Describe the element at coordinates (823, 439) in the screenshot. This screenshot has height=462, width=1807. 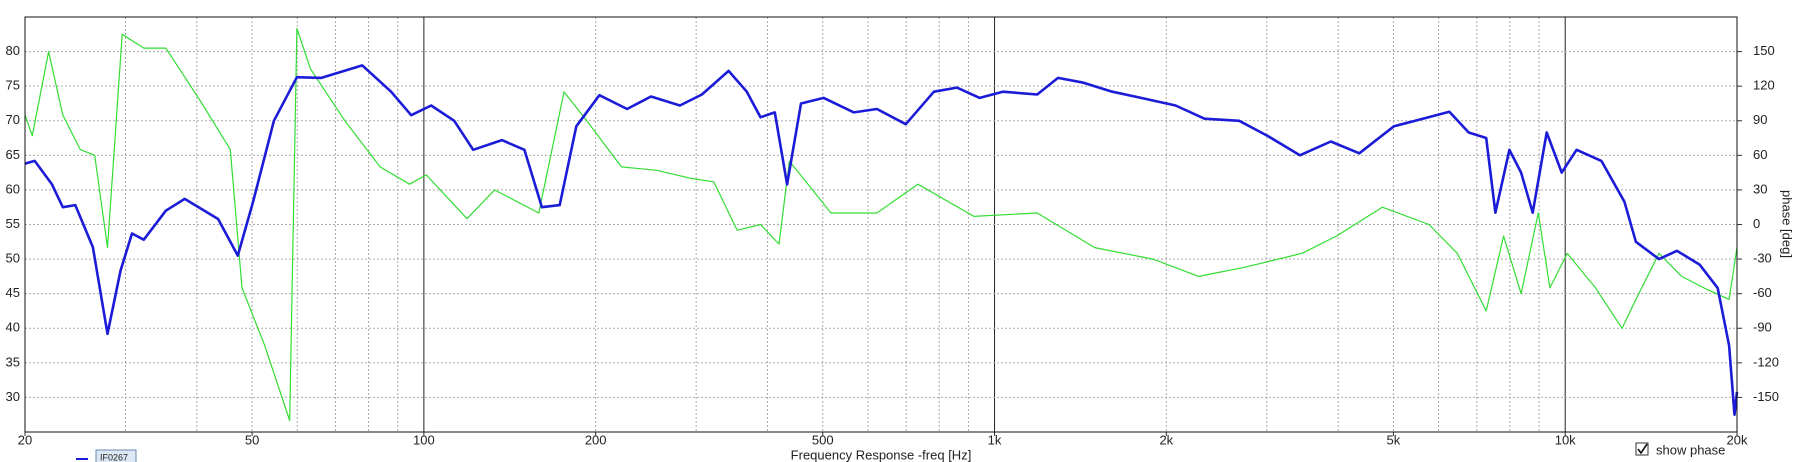
I see `x-tick-label: 500` at that location.